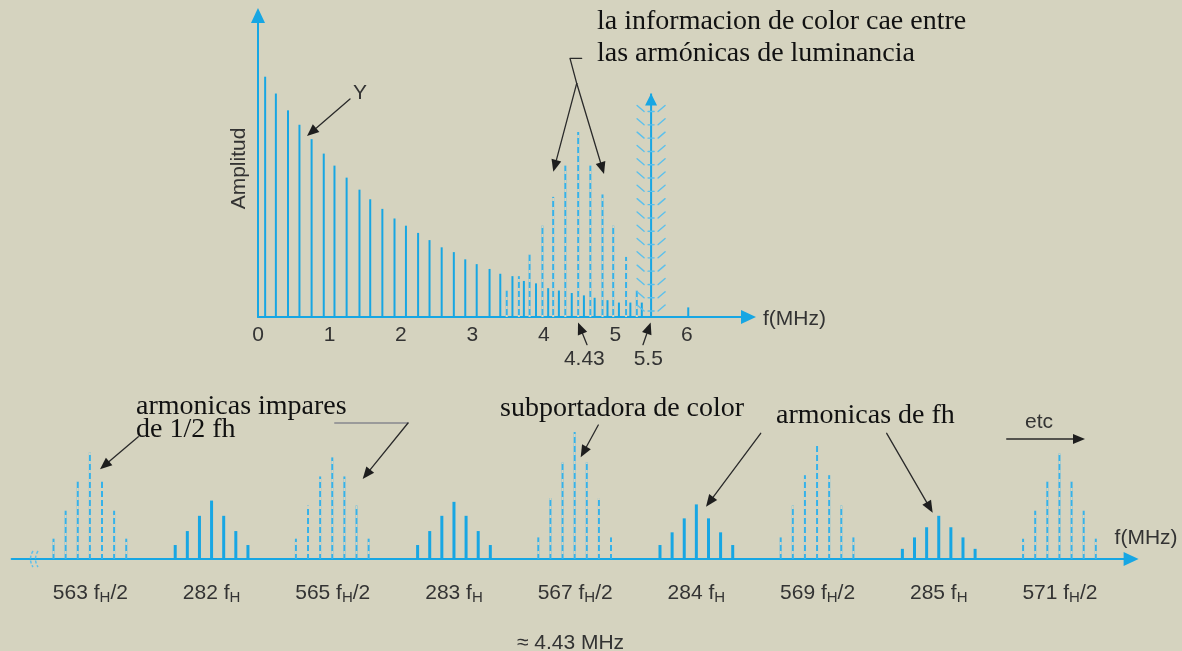 This screenshot has height=651, width=1182. Describe the element at coordinates (648, 357) in the screenshot. I see `annotation: 5.5` at that location.